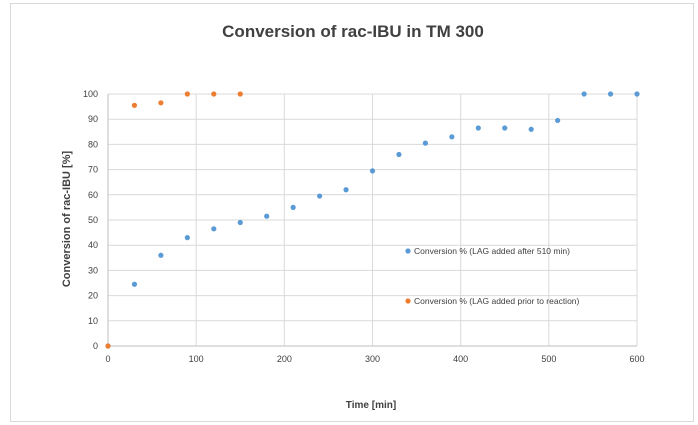  Describe the element at coordinates (93, 144) in the screenshot. I see `y-tick-label: 80` at that location.